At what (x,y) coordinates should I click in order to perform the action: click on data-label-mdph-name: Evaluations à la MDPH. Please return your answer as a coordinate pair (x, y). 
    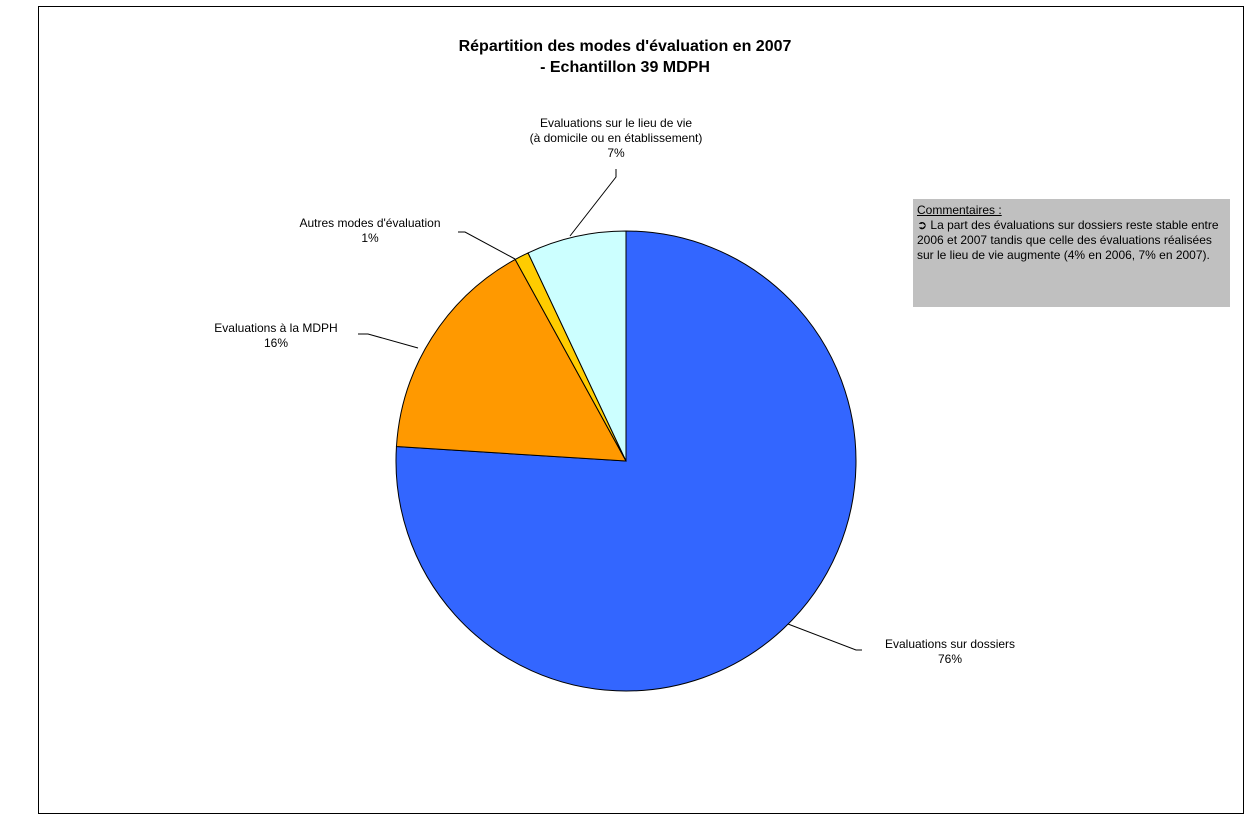
    Looking at the image, I should click on (276, 328).